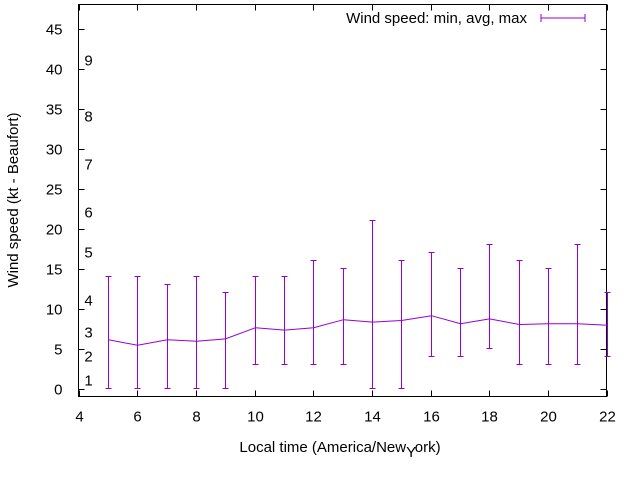 The width and height of the screenshot is (640, 480). I want to click on beaufort-scale: 1 2 3 4 5 6 7 8 9, so click(88, 221).